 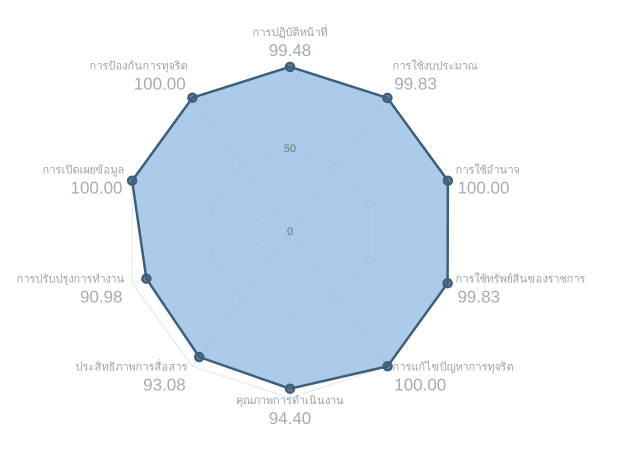 What do you see at coordinates (290, 50) in the screenshot?
I see `data-label: 99.48` at bounding box center [290, 50].